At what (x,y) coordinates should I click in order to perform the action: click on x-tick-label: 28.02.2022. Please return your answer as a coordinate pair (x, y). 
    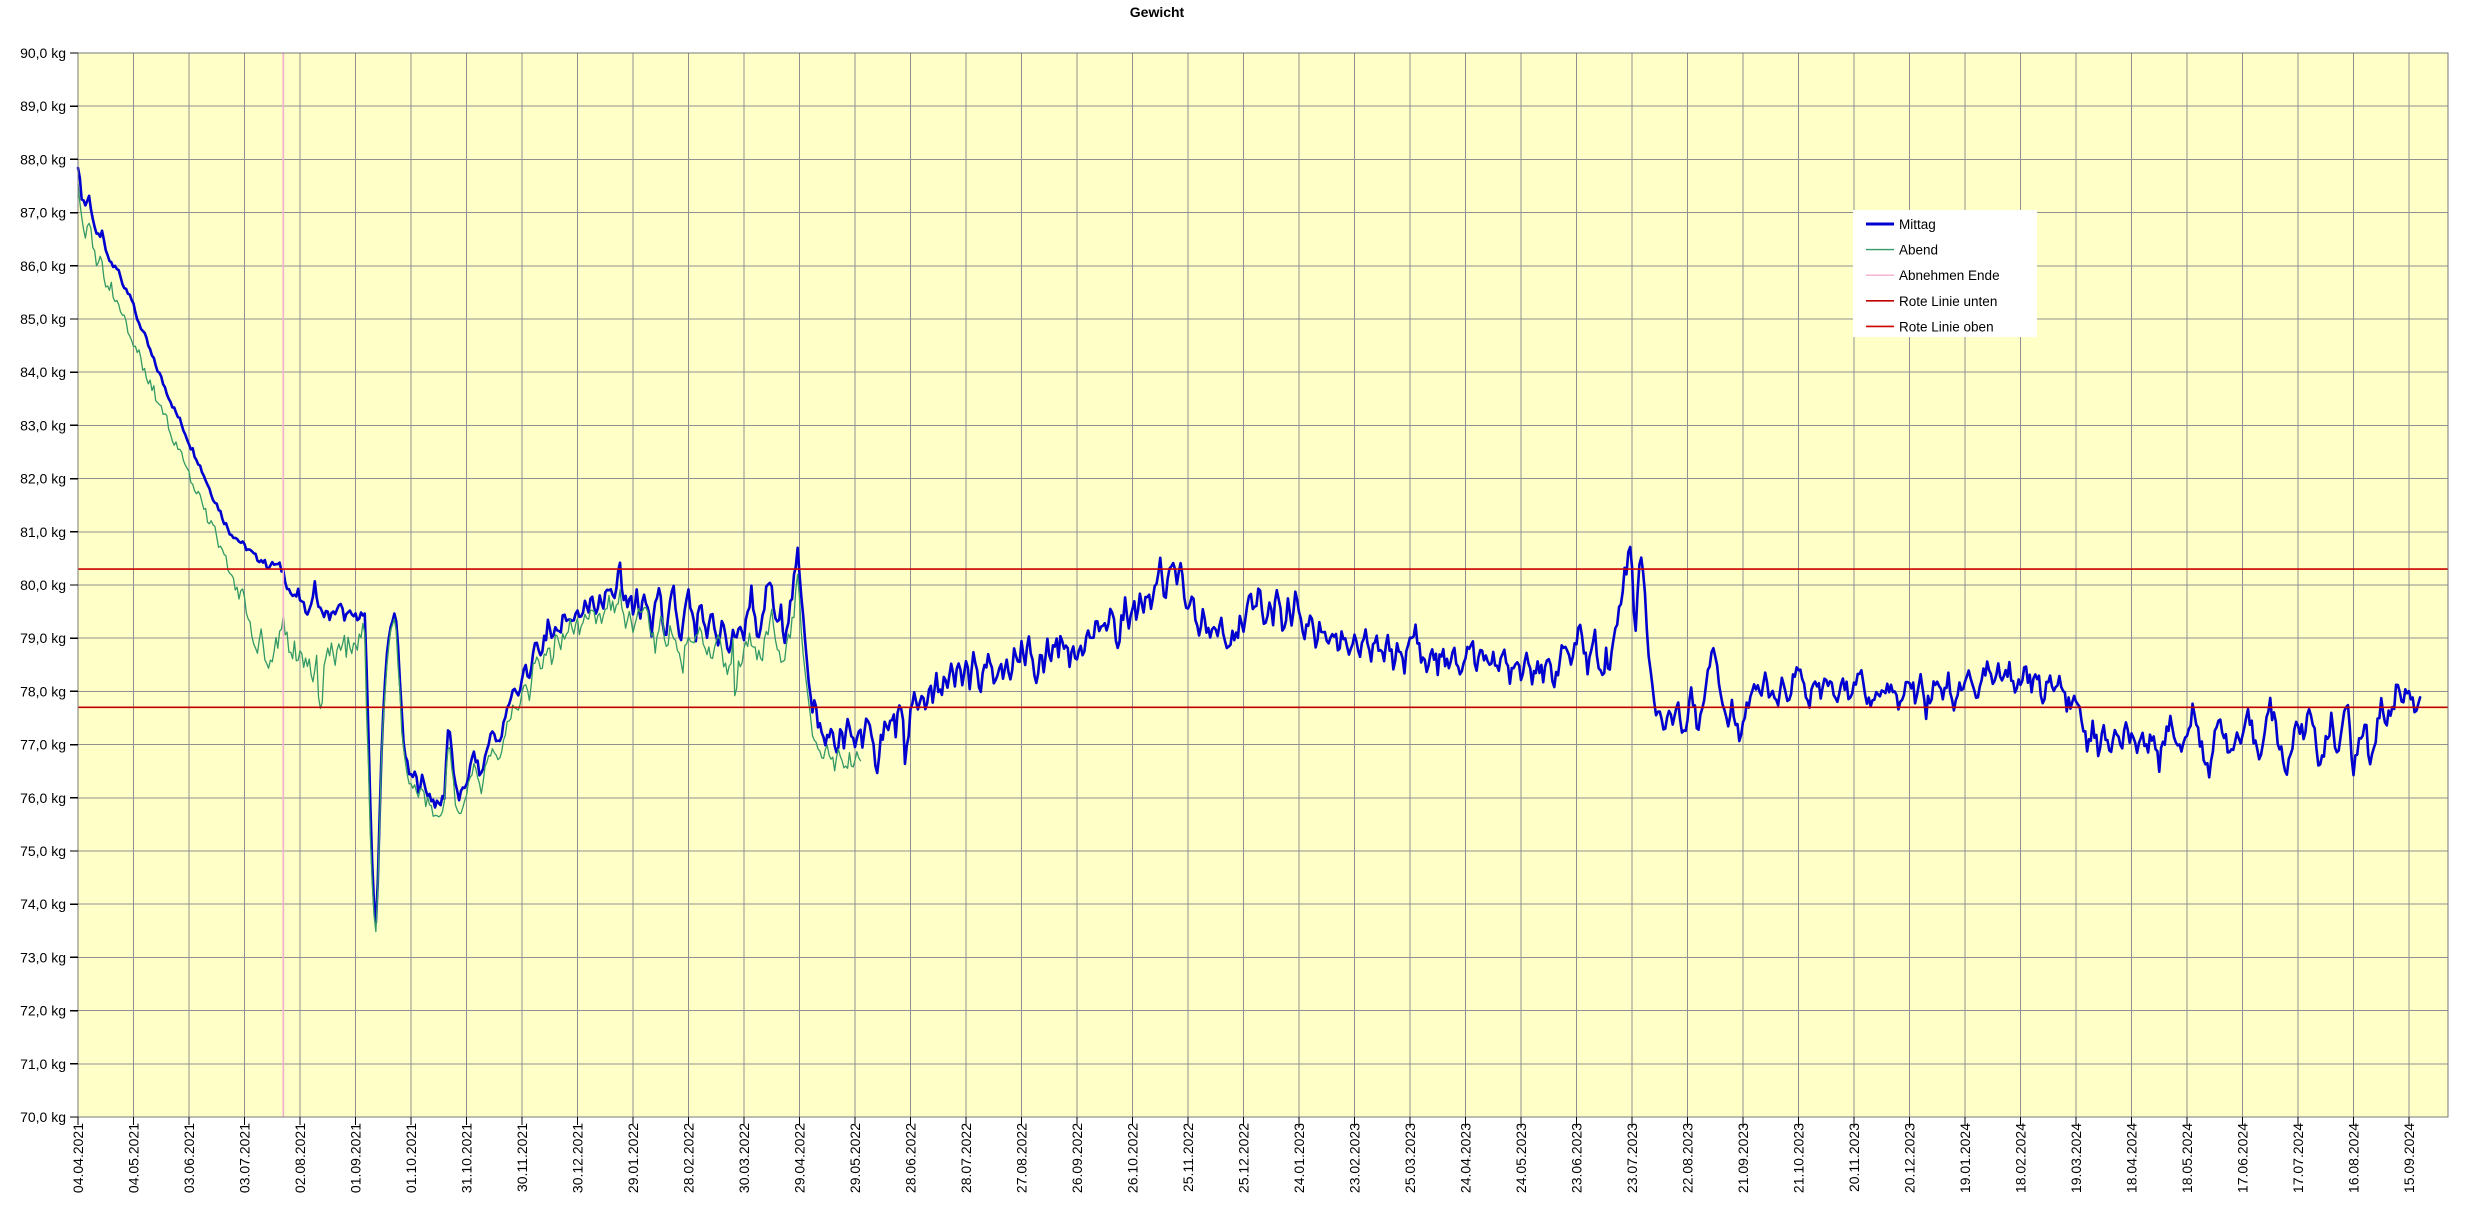
    Looking at the image, I should click on (689, 1158).